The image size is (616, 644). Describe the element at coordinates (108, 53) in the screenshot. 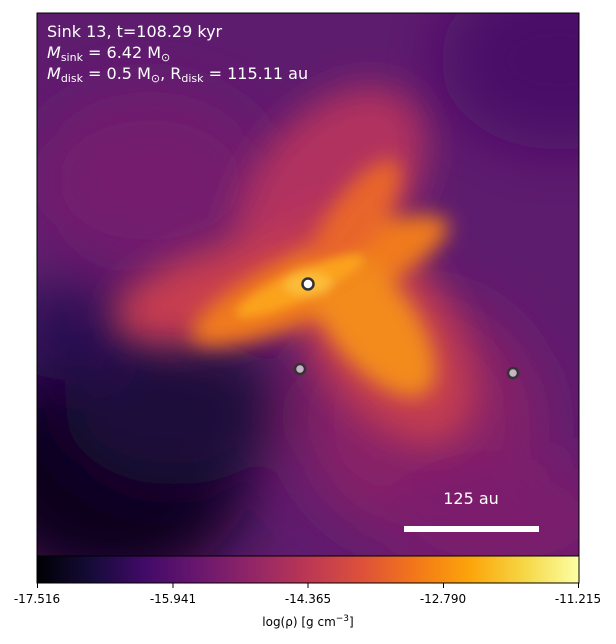

I see `annotation-sink-mass: Msink = 6.42 M⊙` at that location.